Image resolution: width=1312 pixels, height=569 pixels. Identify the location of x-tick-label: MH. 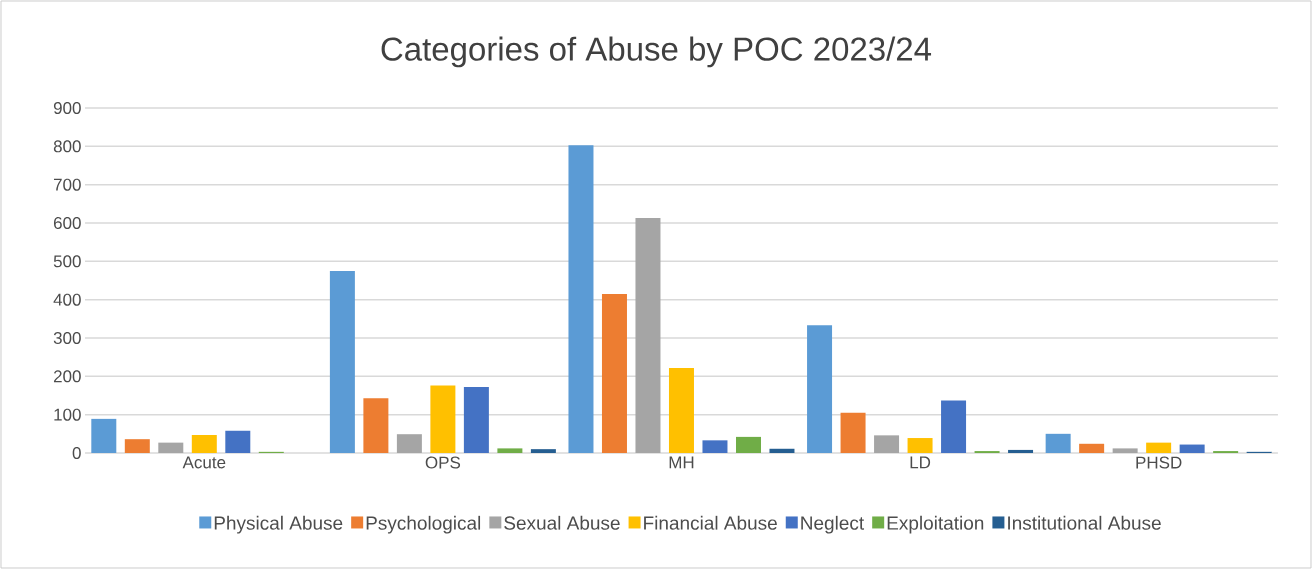
(681, 462).